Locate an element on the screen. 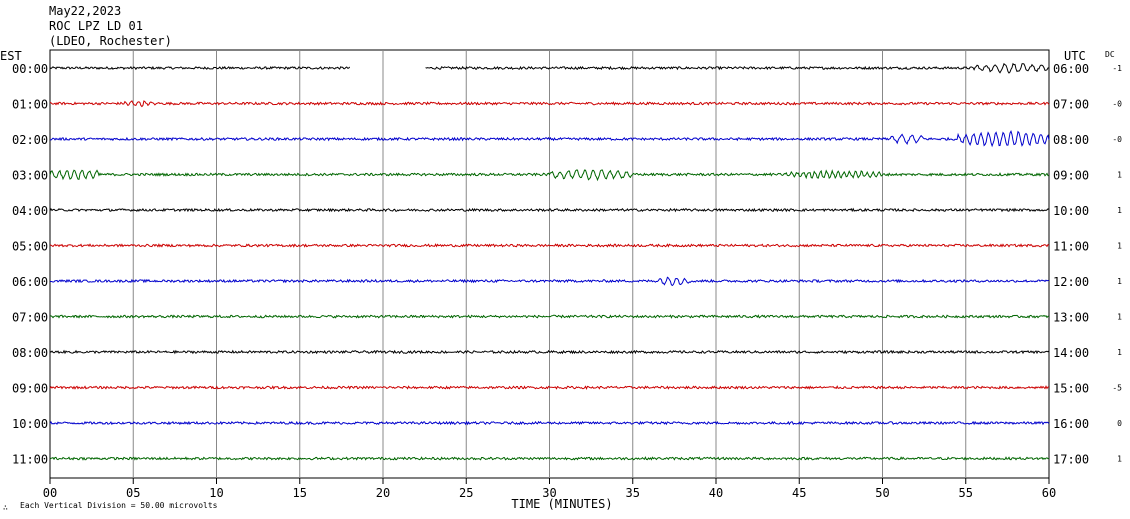 The height and width of the screenshot is (519, 1130). est-time-label: 10:00 is located at coordinates (30, 424).